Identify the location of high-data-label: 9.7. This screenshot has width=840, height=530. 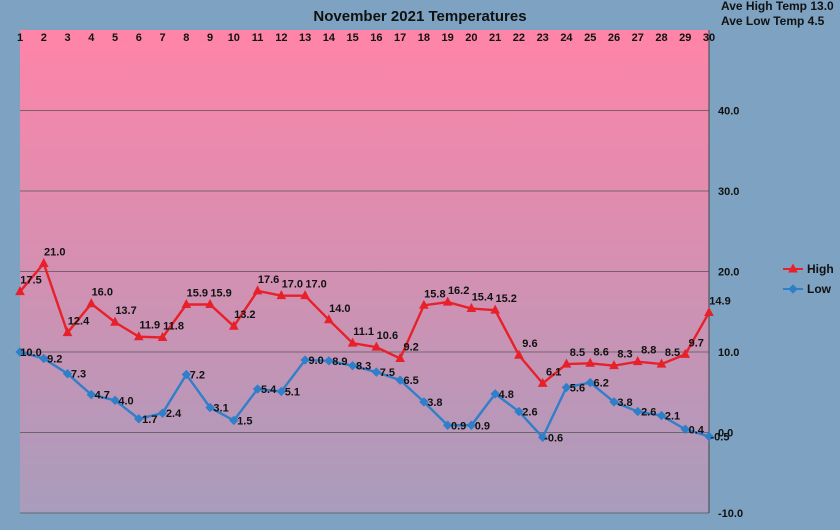
(696, 343).